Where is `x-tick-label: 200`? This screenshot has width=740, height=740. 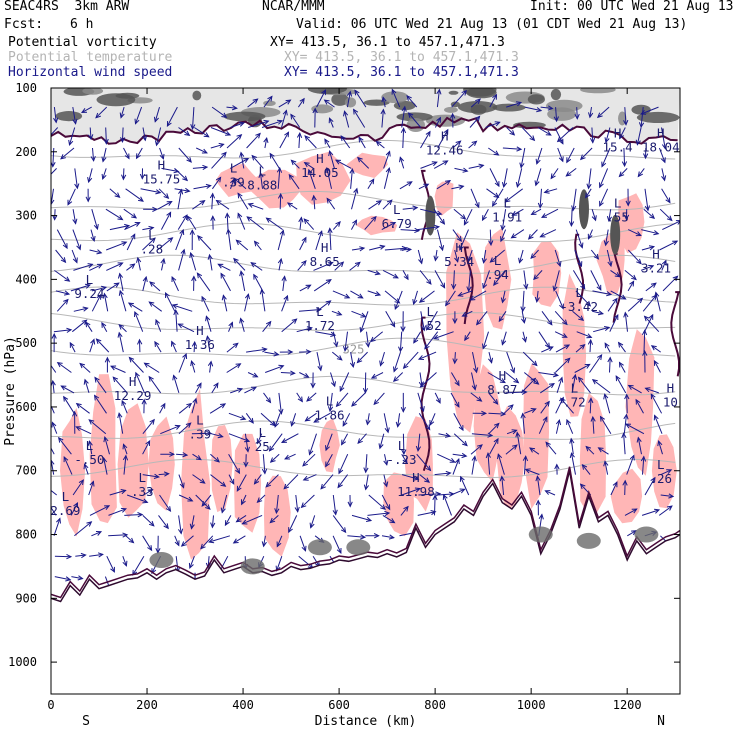 x-tick-label: 200 is located at coordinates (147, 705).